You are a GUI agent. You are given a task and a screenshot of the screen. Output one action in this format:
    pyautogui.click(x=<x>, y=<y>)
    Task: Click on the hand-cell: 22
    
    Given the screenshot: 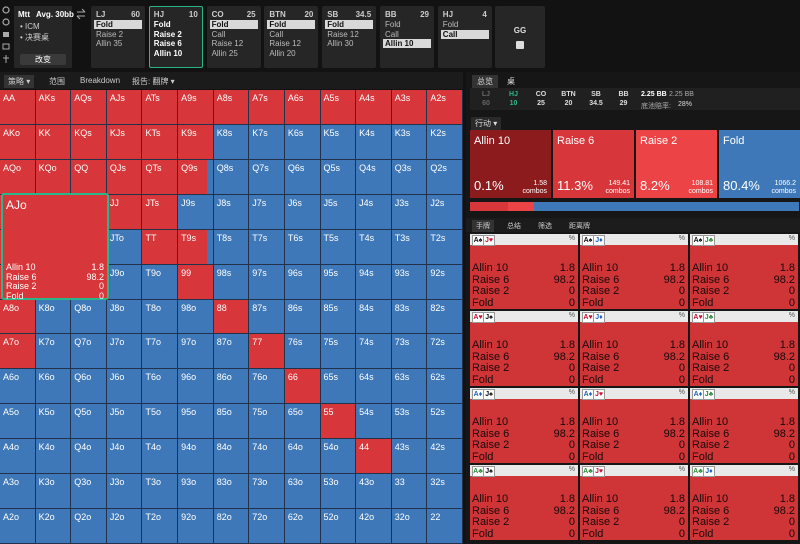 What is the action you would take?
    pyautogui.click(x=445, y=526)
    